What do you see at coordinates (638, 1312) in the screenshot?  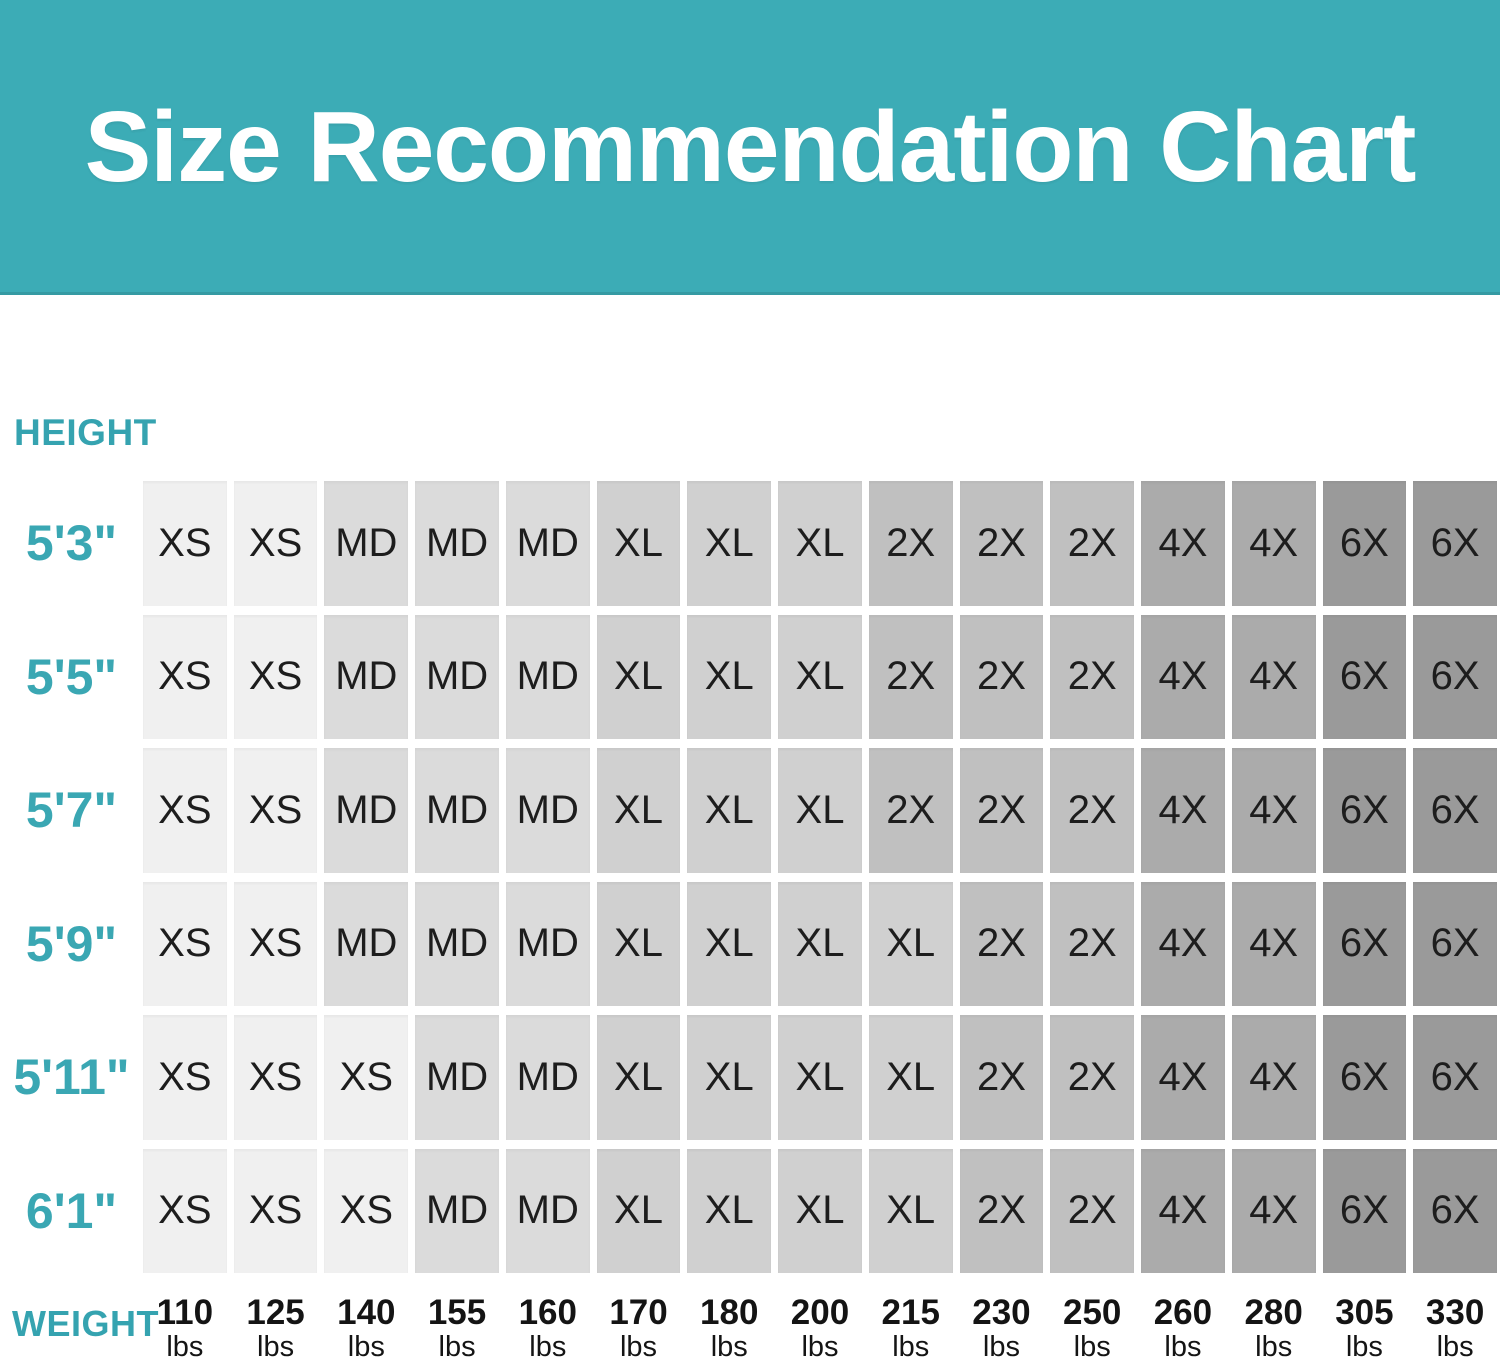 I see `weight-tick-value: 170` at bounding box center [638, 1312].